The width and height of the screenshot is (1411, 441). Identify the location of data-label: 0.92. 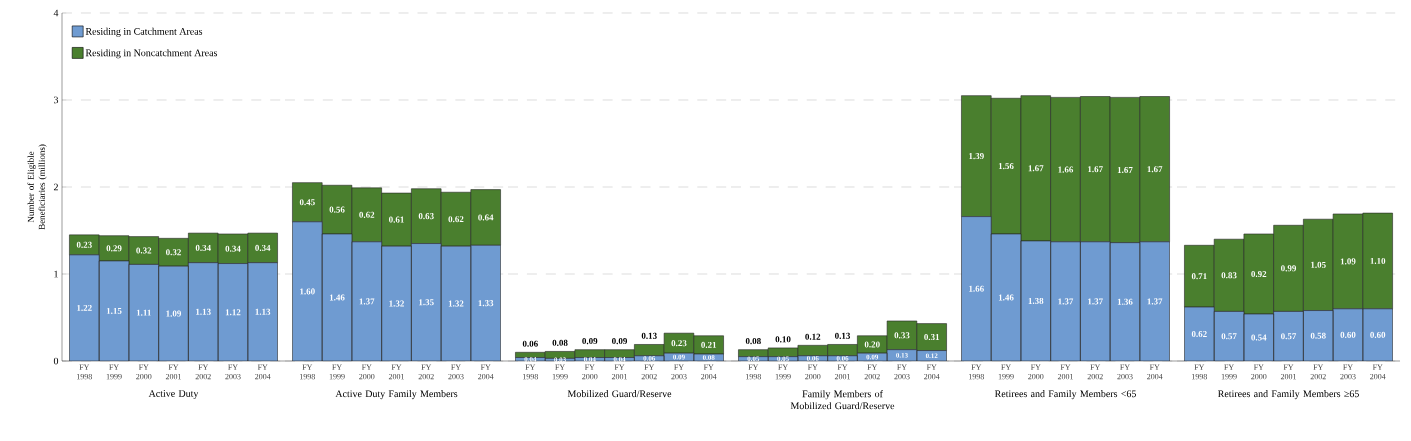
(1259, 274).